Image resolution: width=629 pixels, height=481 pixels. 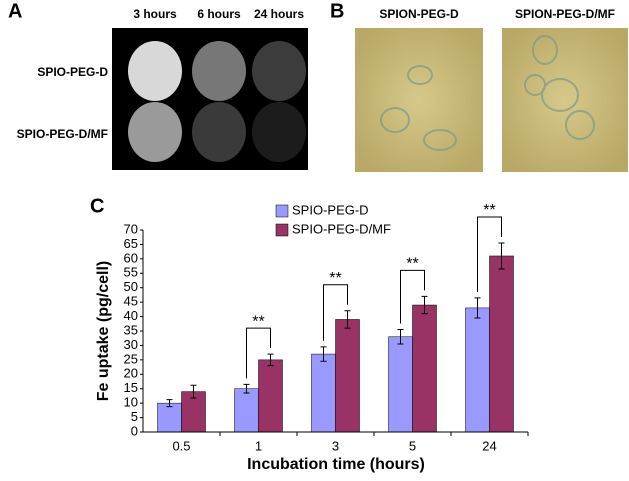 What do you see at coordinates (15, 11) in the screenshot?
I see `panel-letter: A` at bounding box center [15, 11].